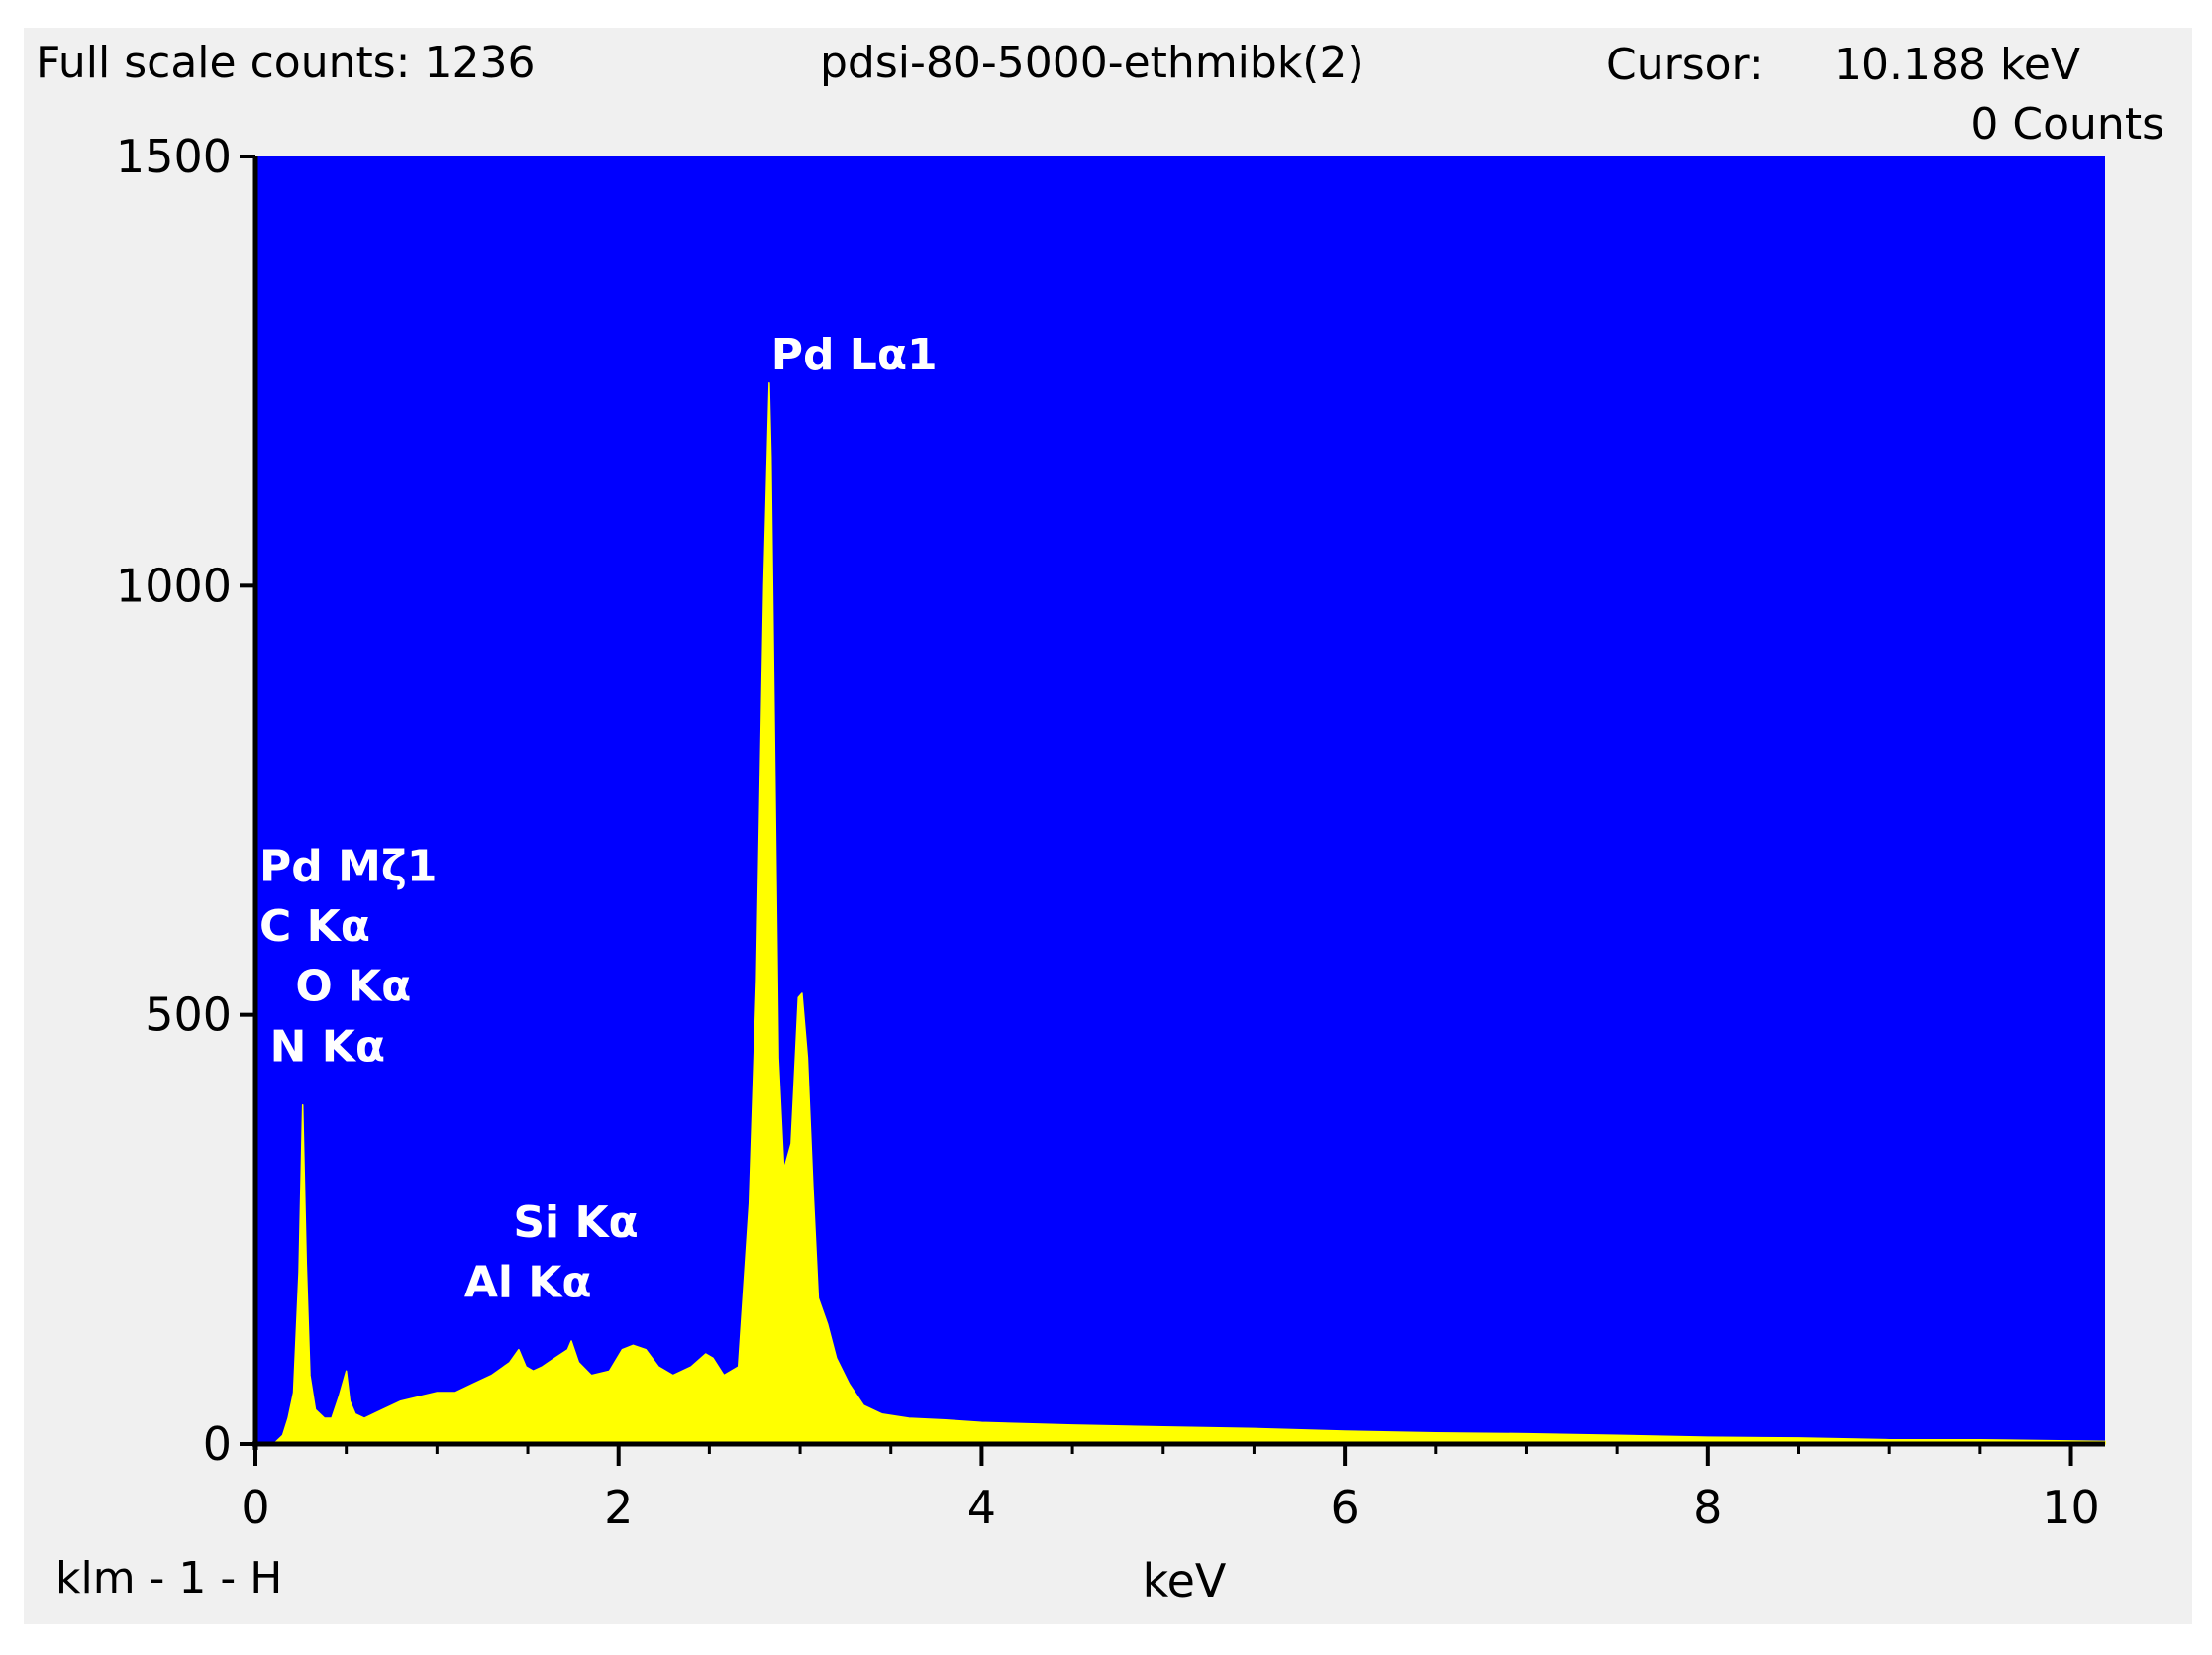 This screenshot has height=1655, width=2212. Describe the element at coordinates (2071, 1508) in the screenshot. I see `x-tick-label: 10` at that location.